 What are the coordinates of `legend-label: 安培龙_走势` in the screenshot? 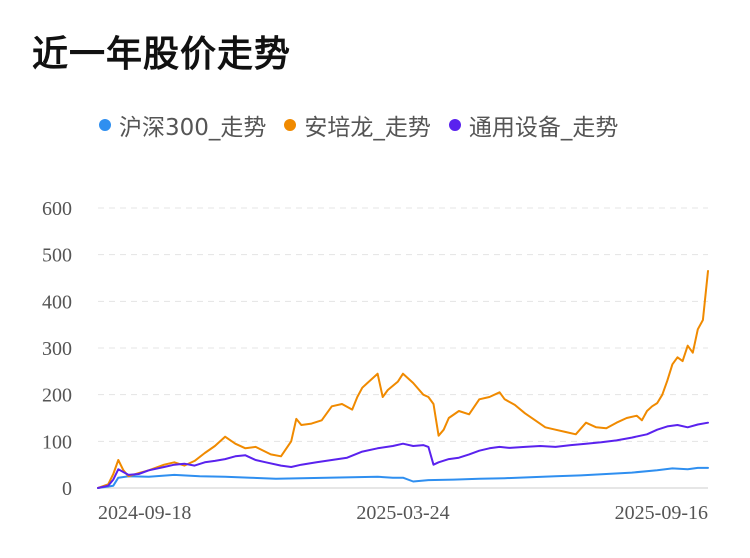 It's located at (367, 128).